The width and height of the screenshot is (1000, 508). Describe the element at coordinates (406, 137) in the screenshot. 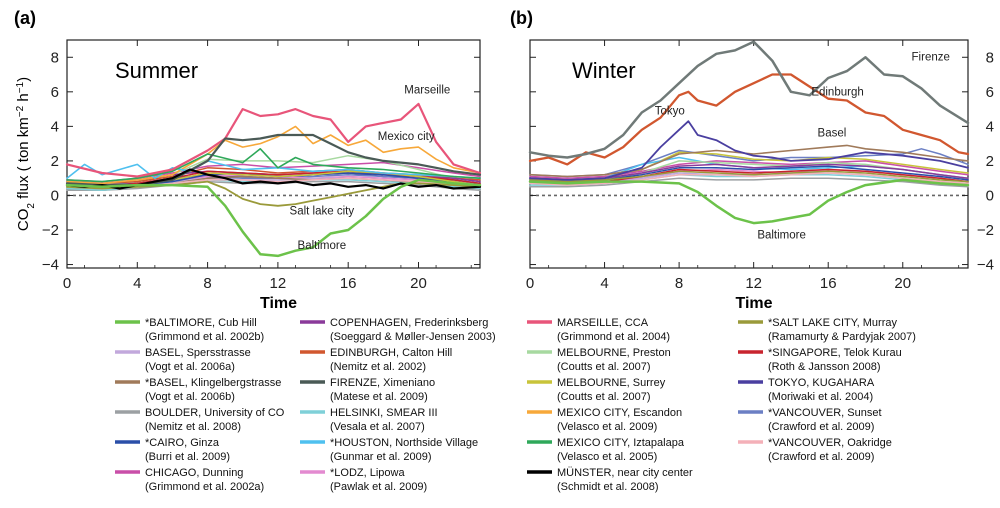

I see `city-annotation: Mexico city` at that location.